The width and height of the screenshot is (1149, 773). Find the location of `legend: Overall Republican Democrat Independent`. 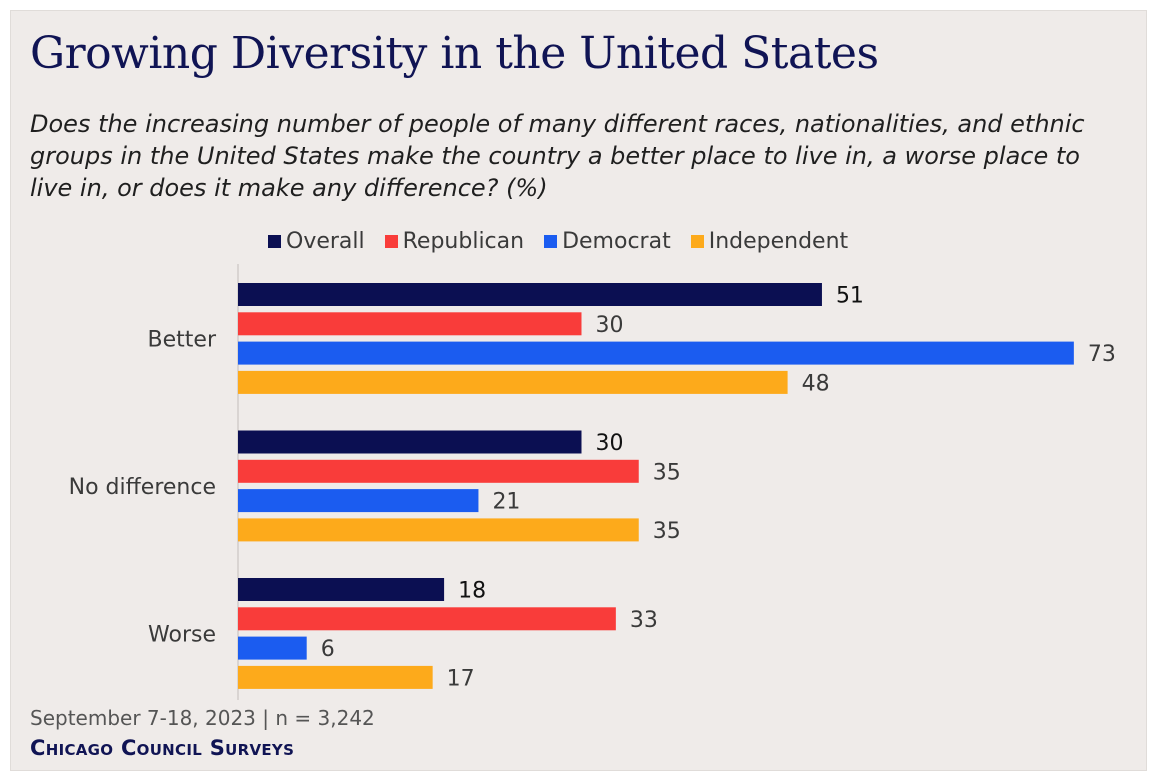

legend: Overall Republican Democrat Independent is located at coordinates (568, 241).